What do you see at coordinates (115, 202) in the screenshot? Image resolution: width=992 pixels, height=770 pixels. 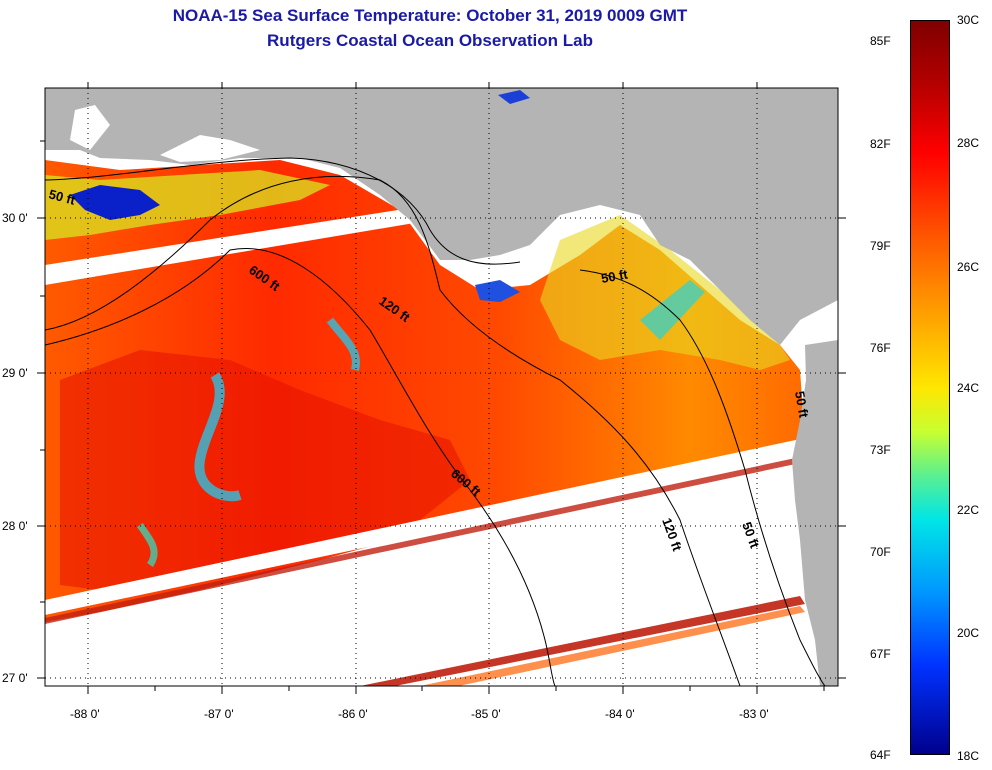 I see `sst-cold-patch` at bounding box center [115, 202].